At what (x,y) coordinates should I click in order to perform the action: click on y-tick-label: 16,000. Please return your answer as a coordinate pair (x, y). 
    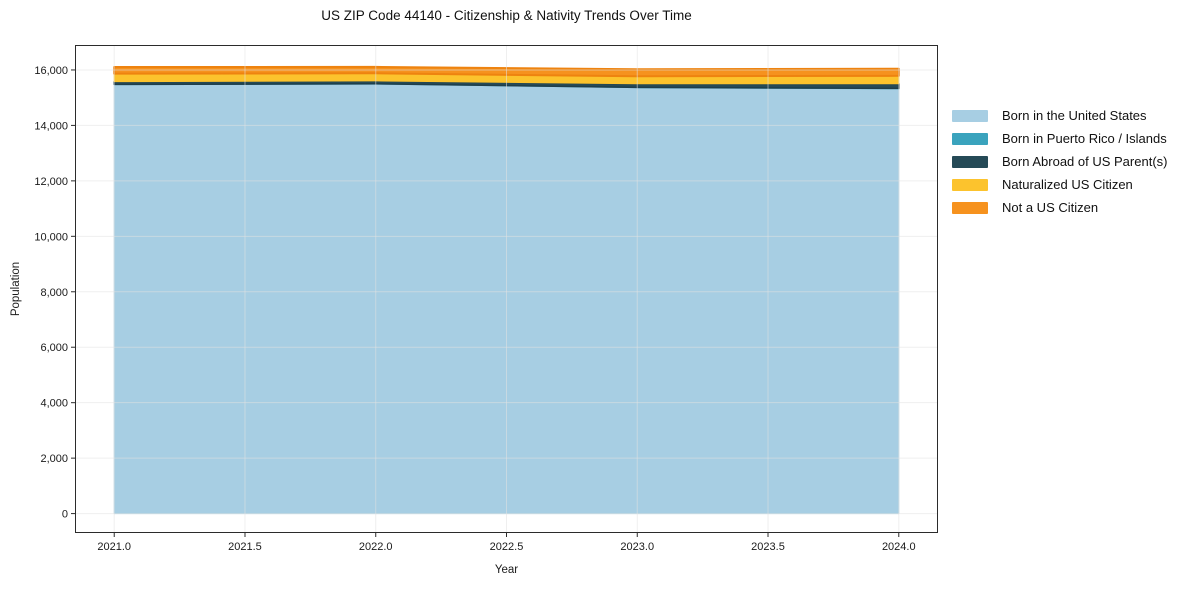
    Looking at the image, I should click on (51, 71).